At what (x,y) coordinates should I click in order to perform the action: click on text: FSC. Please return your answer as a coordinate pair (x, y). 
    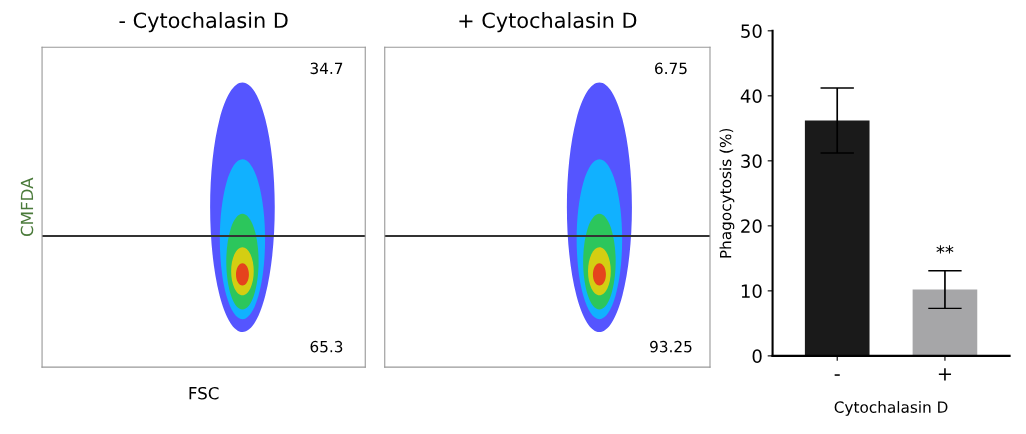
    Looking at the image, I should click on (204, 393).